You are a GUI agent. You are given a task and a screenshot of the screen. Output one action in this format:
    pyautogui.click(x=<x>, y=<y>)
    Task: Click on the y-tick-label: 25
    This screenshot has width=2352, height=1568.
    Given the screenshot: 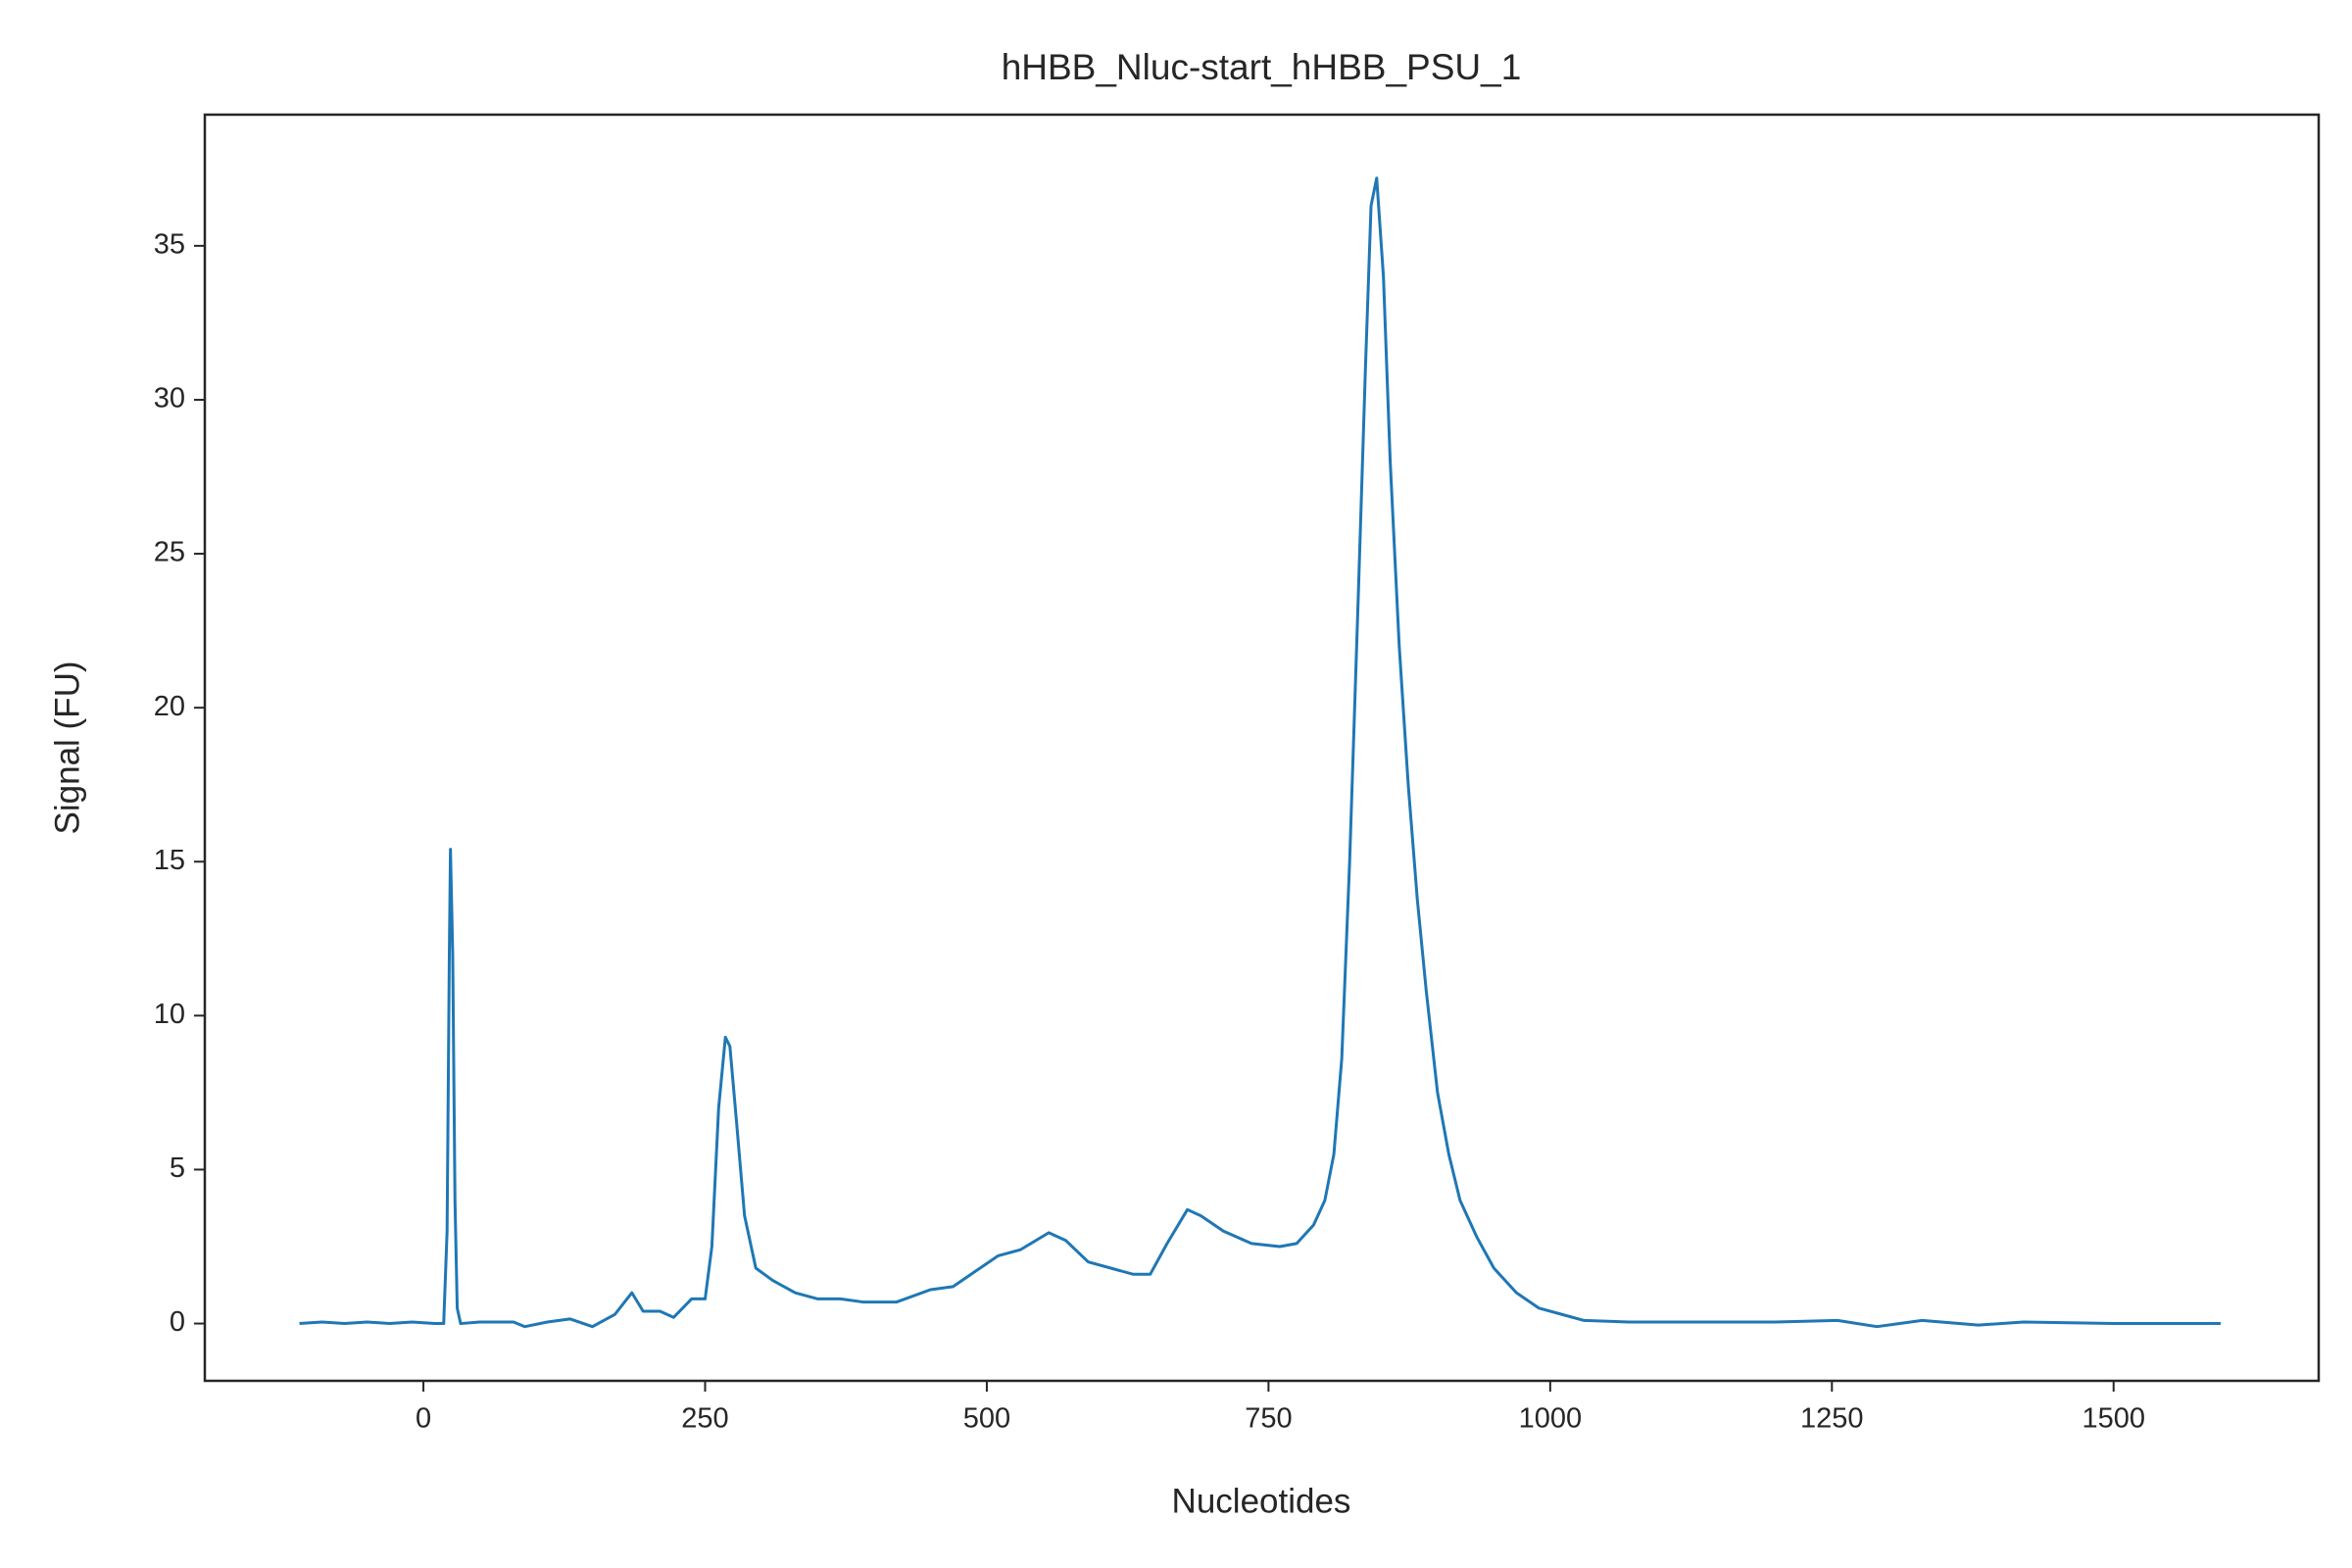 What is the action you would take?
    pyautogui.click(x=169, y=552)
    